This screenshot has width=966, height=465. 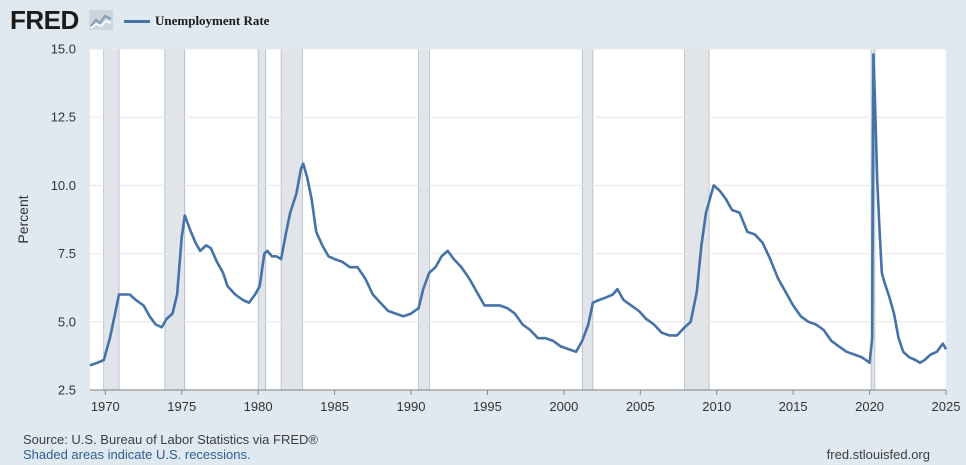 I want to click on chart-legend: Unemployment Rate, so click(x=196, y=21).